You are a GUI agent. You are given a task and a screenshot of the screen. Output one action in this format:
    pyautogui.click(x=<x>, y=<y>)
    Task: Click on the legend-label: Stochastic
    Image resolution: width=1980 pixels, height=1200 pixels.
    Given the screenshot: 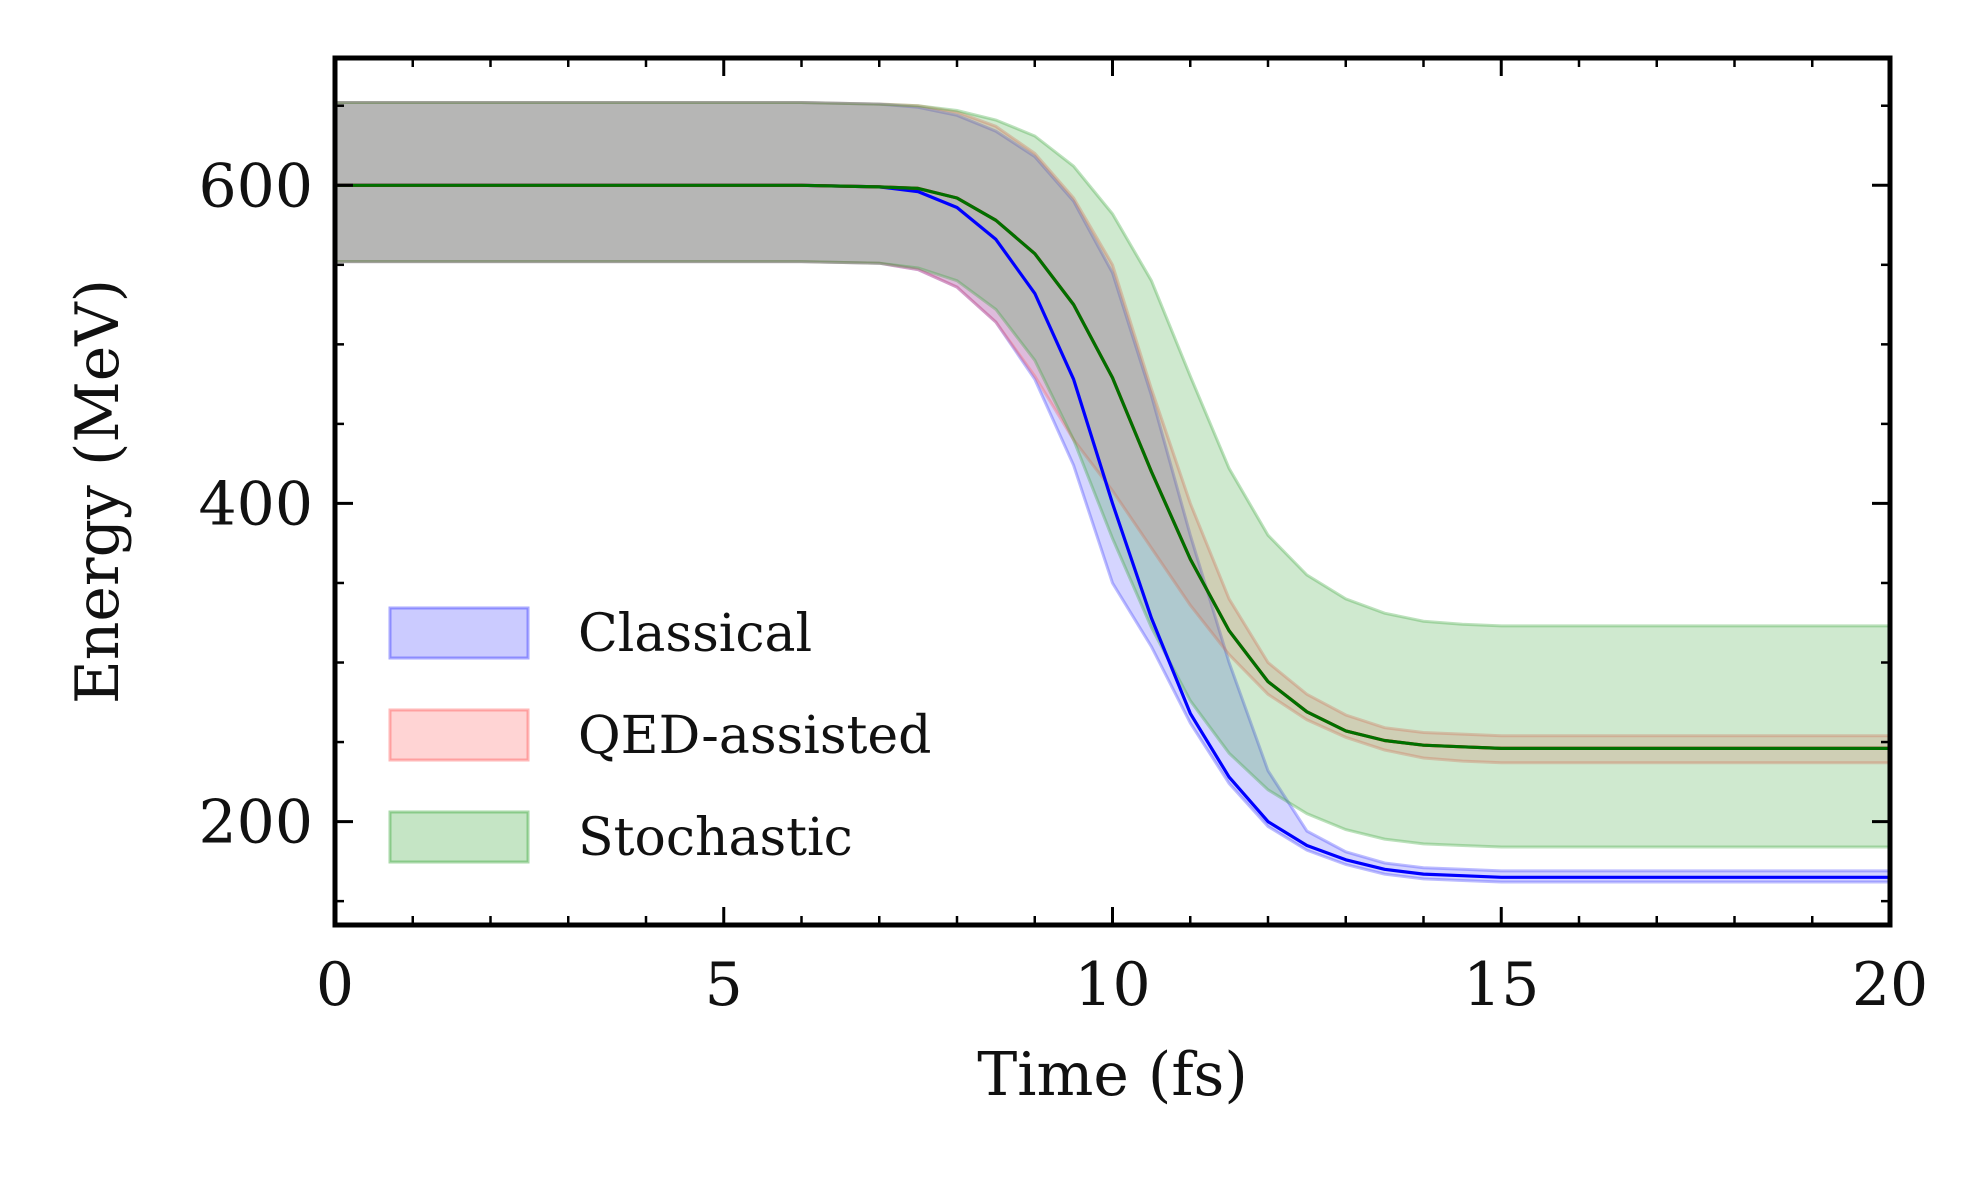 What is the action you would take?
    pyautogui.click(x=715, y=838)
    